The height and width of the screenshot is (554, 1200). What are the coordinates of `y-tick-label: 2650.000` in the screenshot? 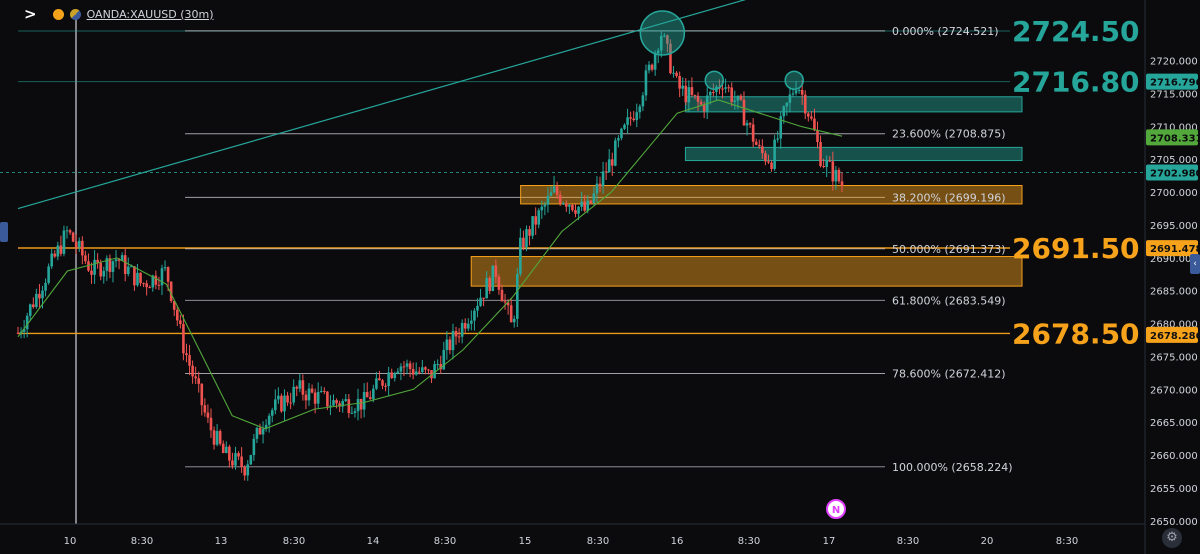 It's located at (1174, 522).